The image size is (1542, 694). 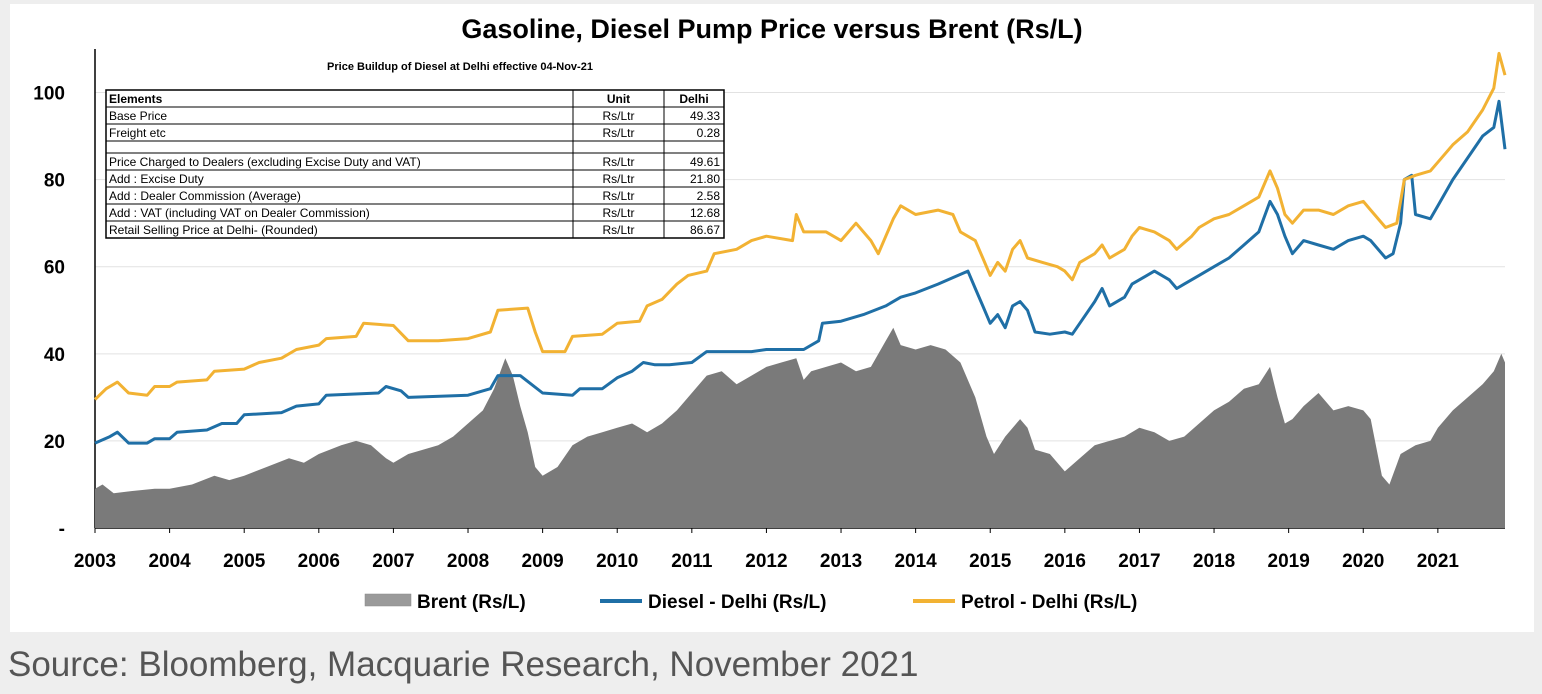 I want to click on legend-swatch-brent, so click(x=388, y=600).